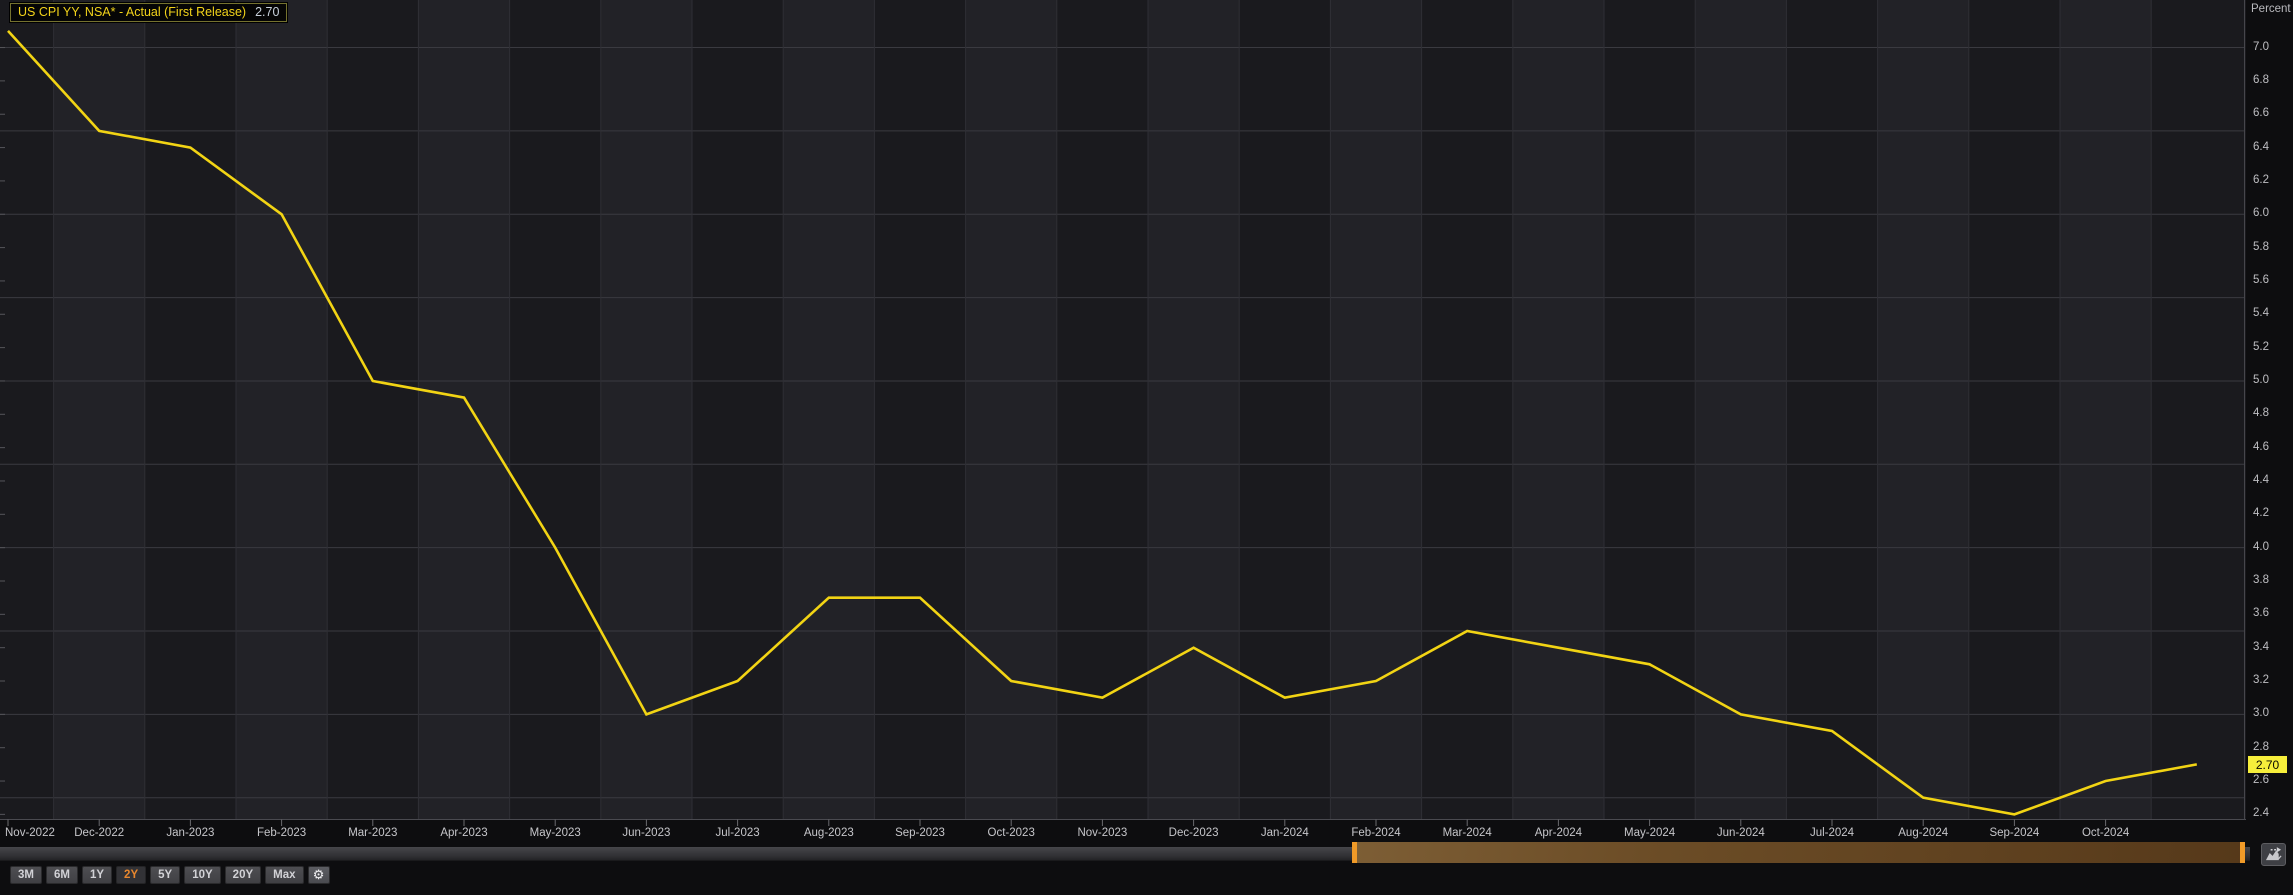  What do you see at coordinates (2261, 246) in the screenshot?
I see `y-axis-tick-label: 5.8` at bounding box center [2261, 246].